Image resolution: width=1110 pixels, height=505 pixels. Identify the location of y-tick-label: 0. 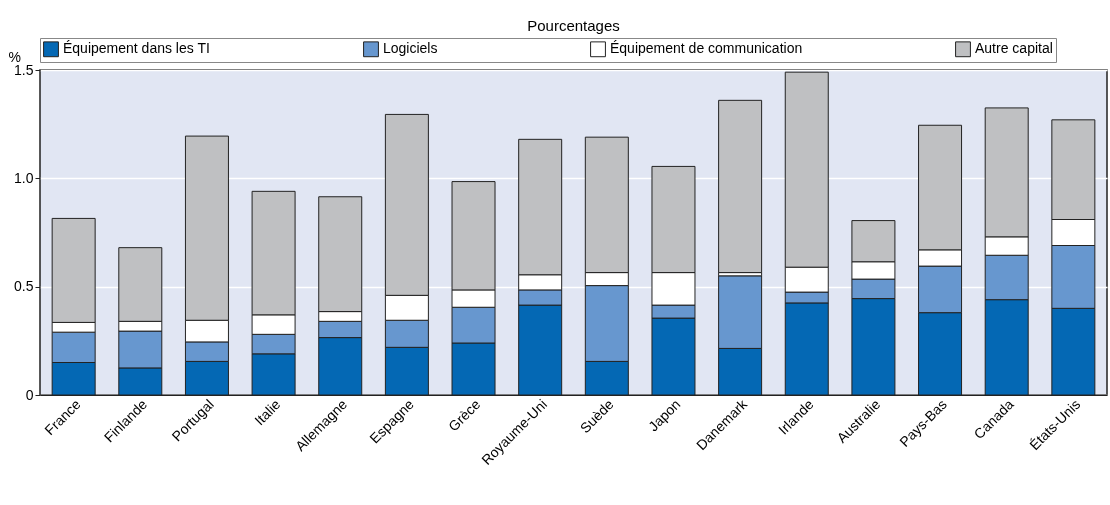
(29, 394).